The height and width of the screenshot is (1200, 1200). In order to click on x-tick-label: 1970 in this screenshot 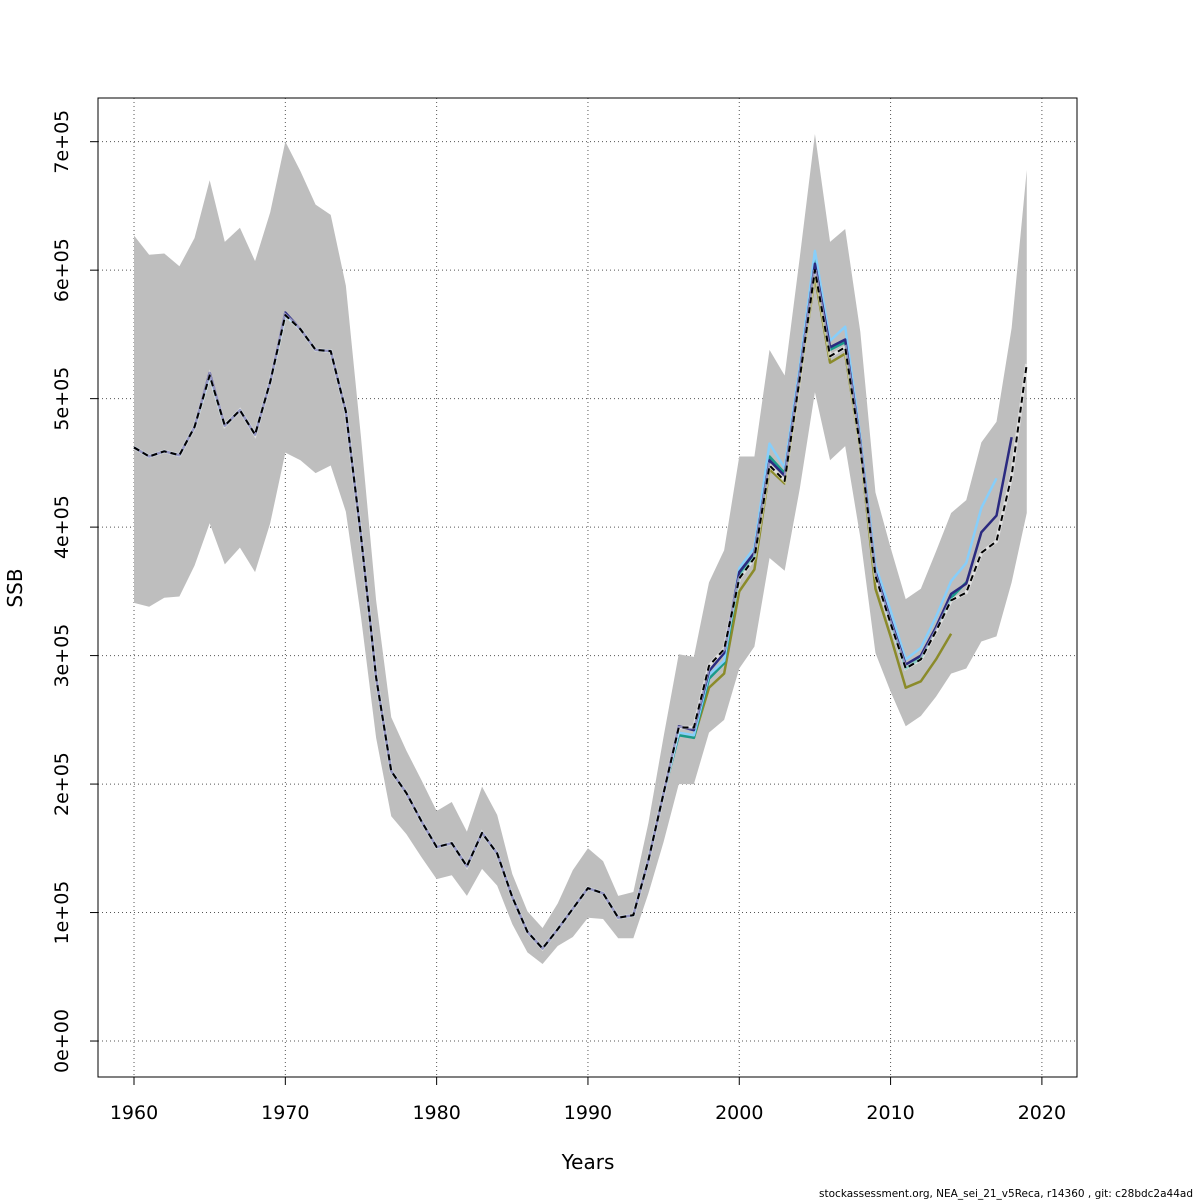, I will do `click(285, 1113)`.